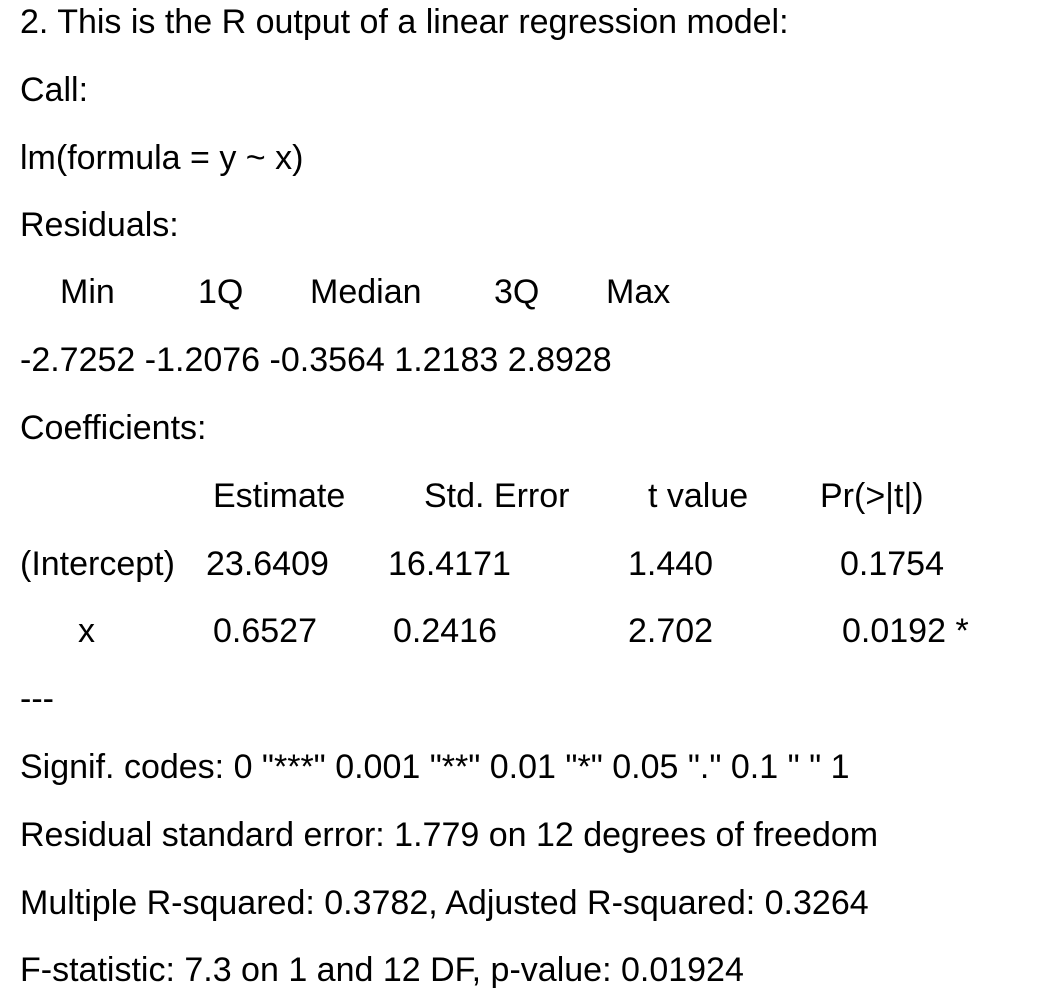  I want to click on call-formula: lm(formula = y ~ x), so click(162, 158).